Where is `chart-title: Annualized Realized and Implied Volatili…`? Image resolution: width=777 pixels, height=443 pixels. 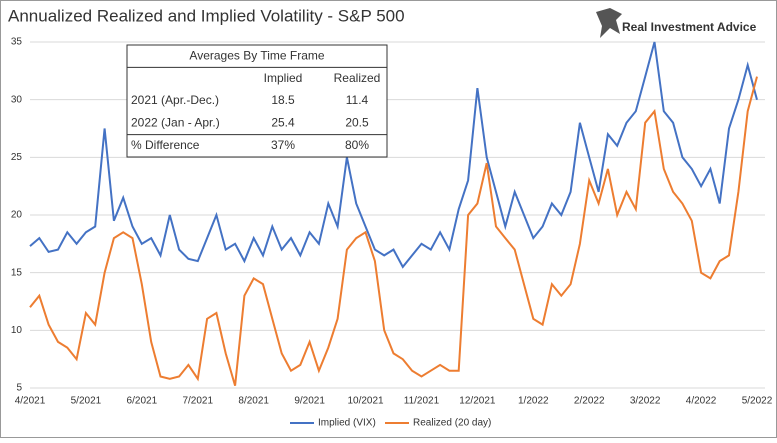 chart-title: Annualized Realized and Implied Volatili… is located at coordinates (206, 15).